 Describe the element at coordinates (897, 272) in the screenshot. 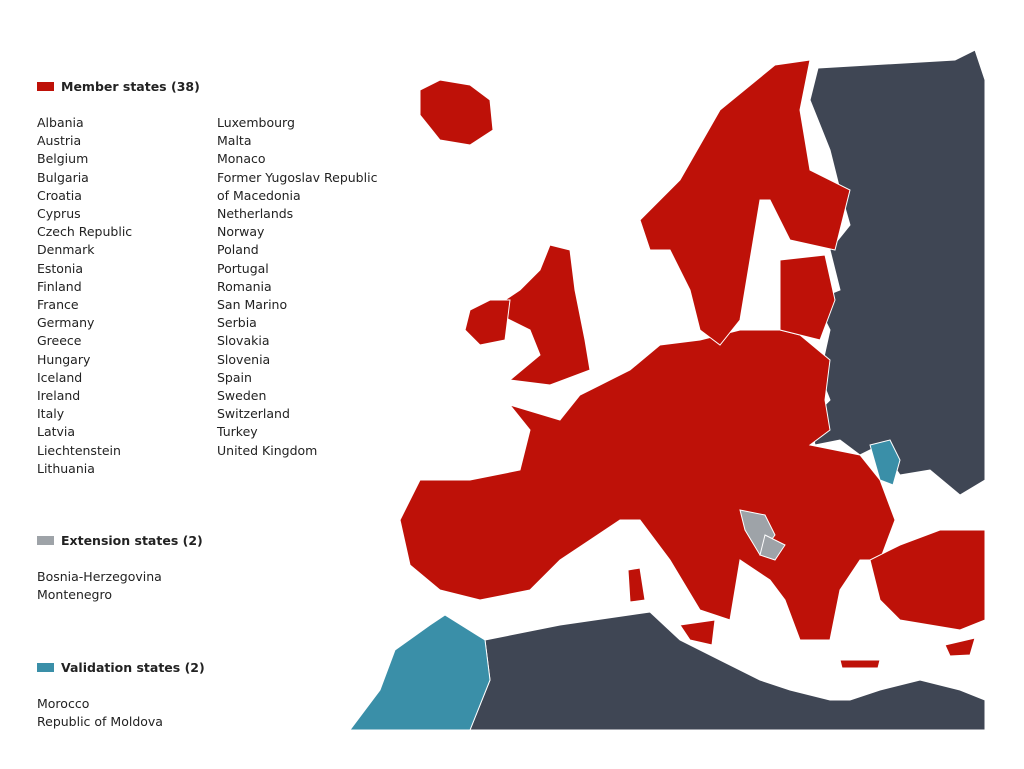

I see `russia-region` at that location.